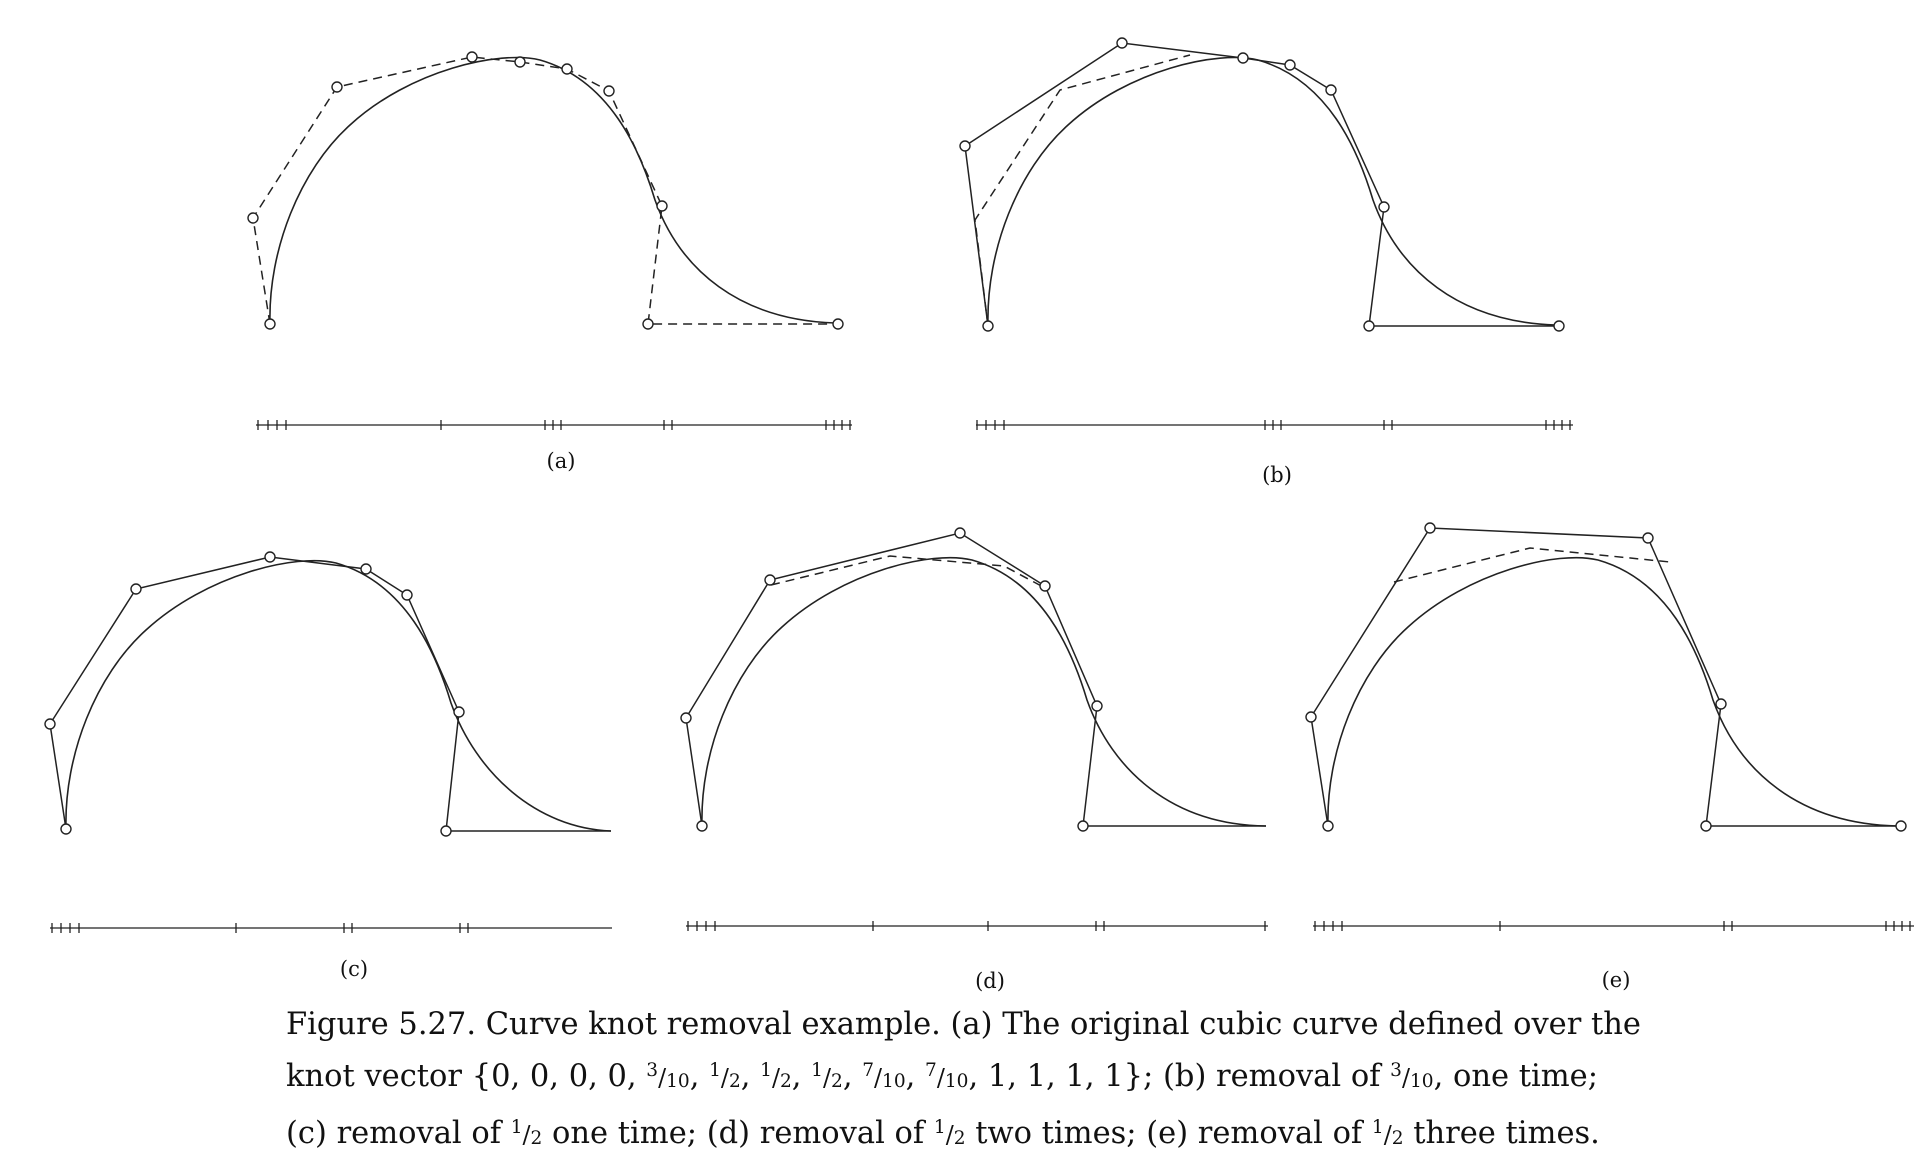  What do you see at coordinates (354, 969) in the screenshot?
I see `panel-label-c: (c)` at bounding box center [354, 969].